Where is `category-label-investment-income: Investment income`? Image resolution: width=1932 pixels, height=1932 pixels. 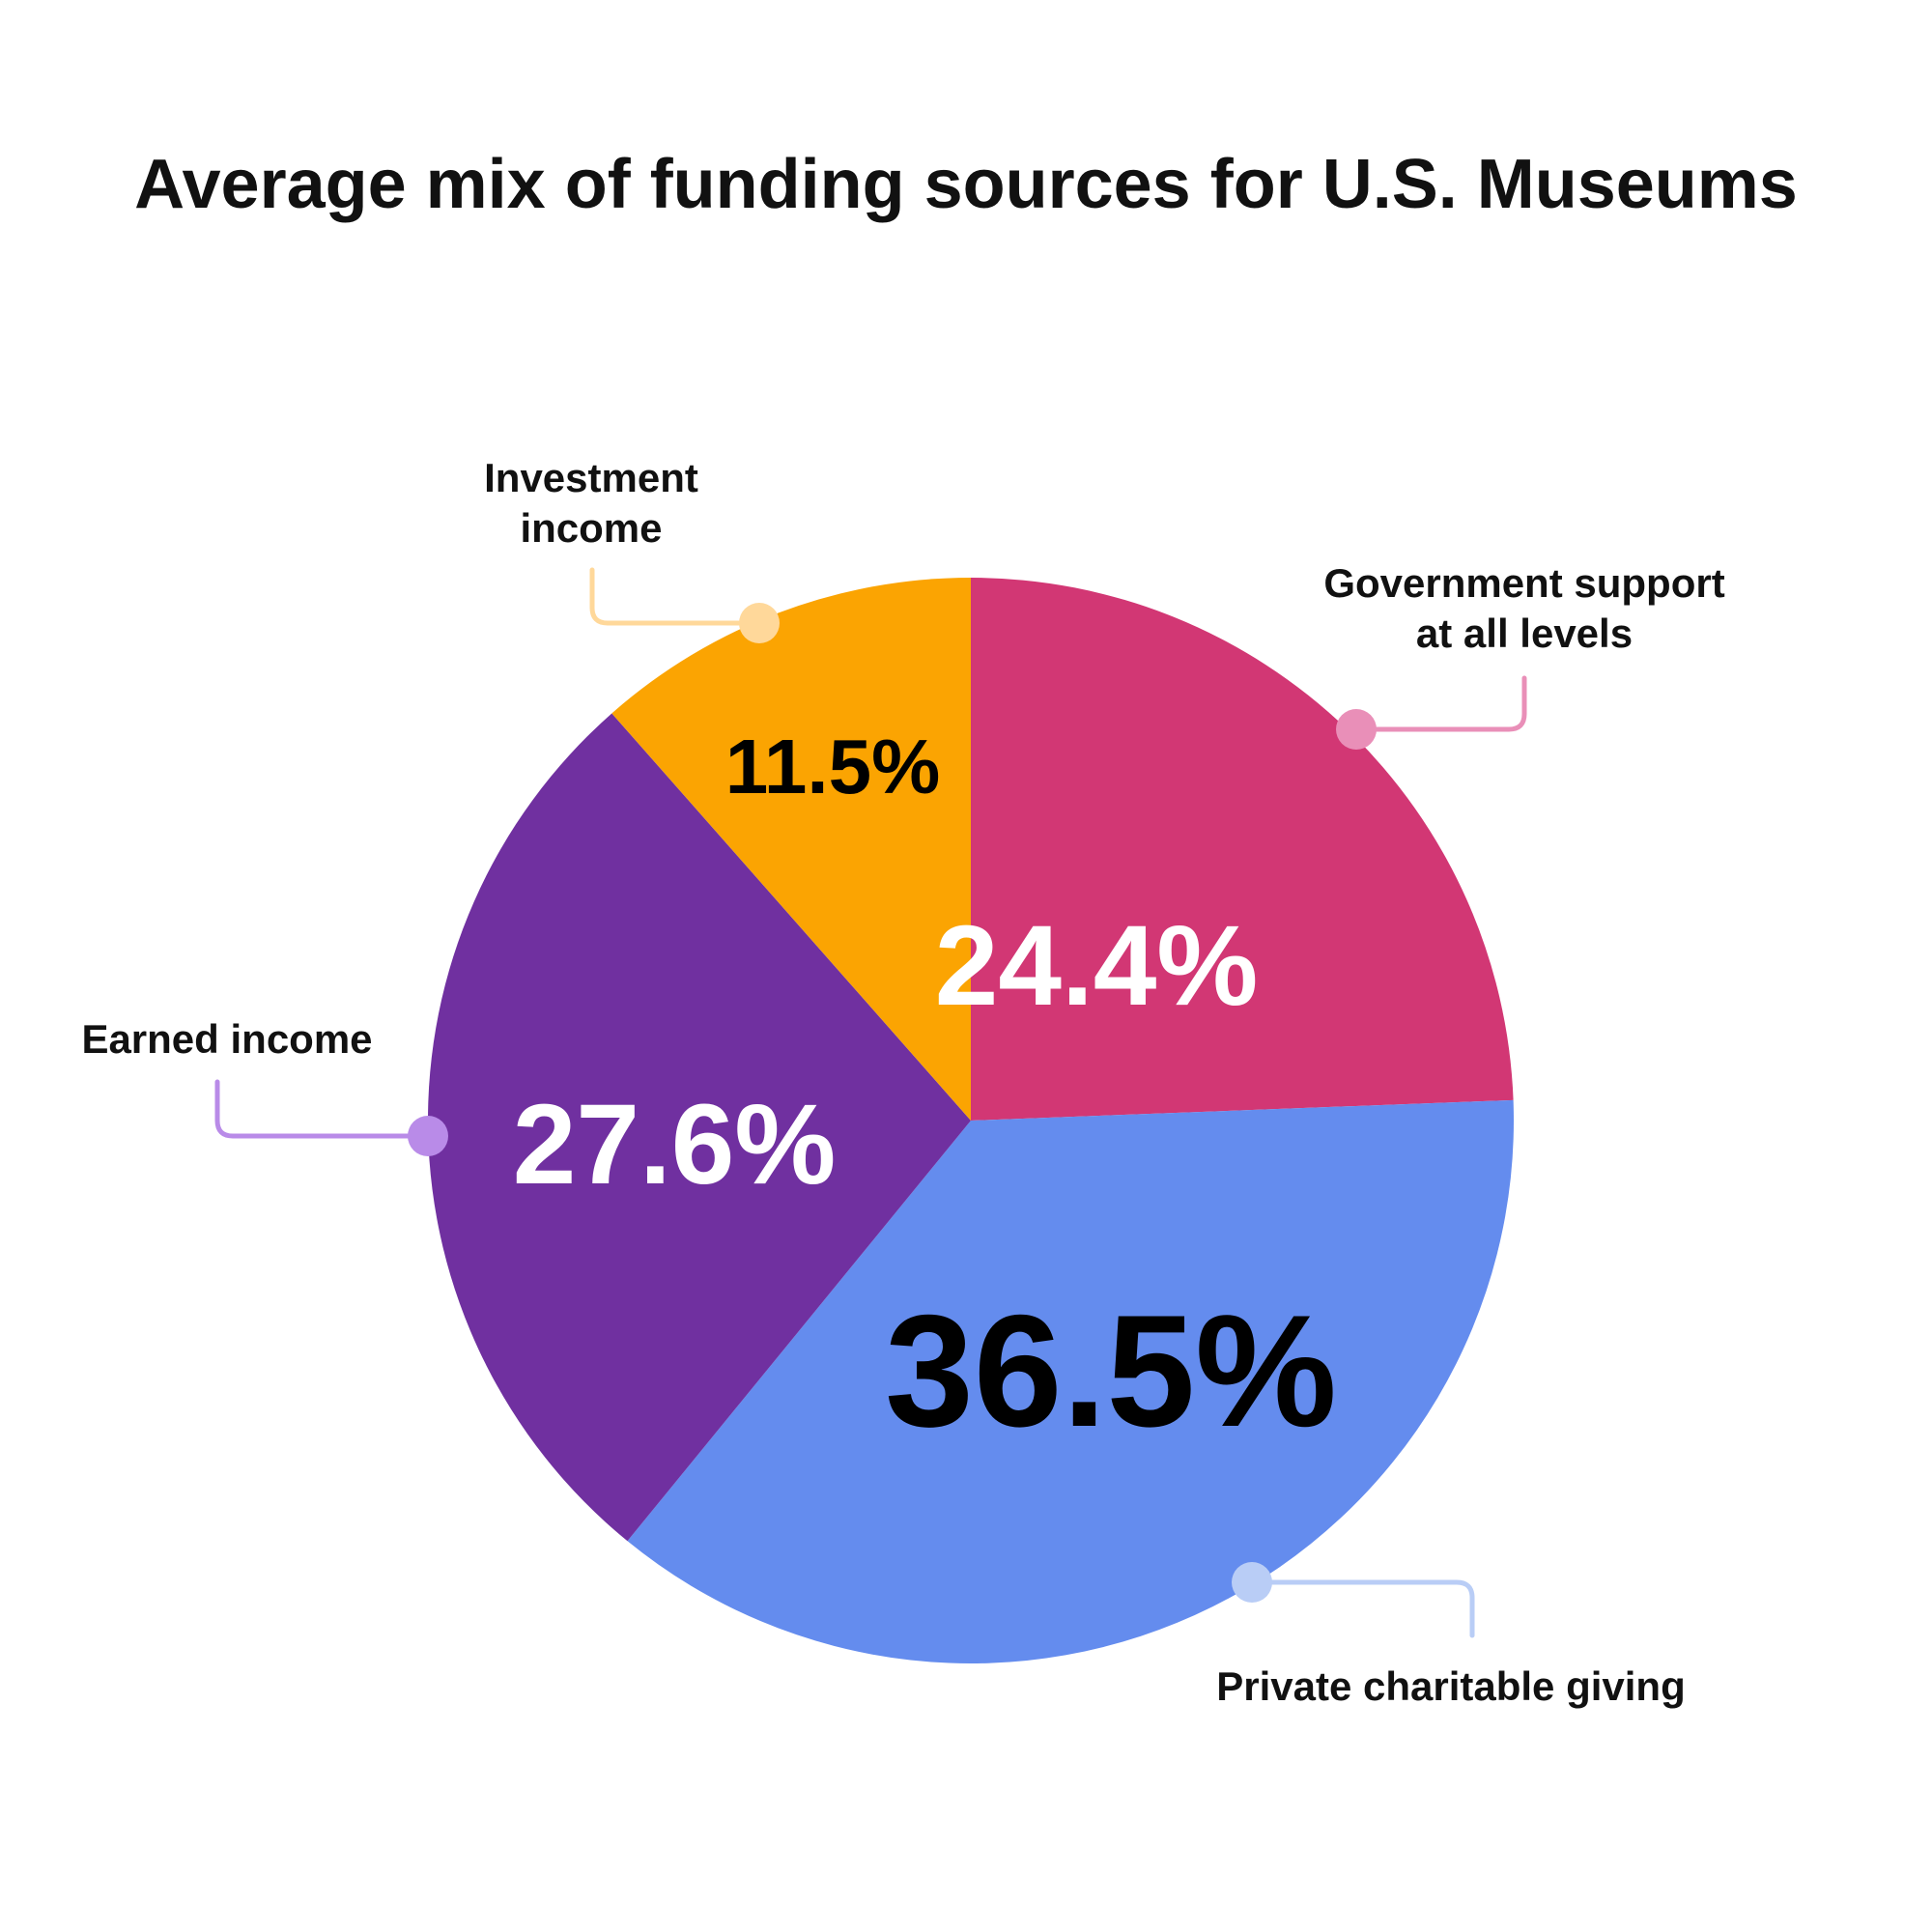 category-label-investment-income: Investment income is located at coordinates (591, 503).